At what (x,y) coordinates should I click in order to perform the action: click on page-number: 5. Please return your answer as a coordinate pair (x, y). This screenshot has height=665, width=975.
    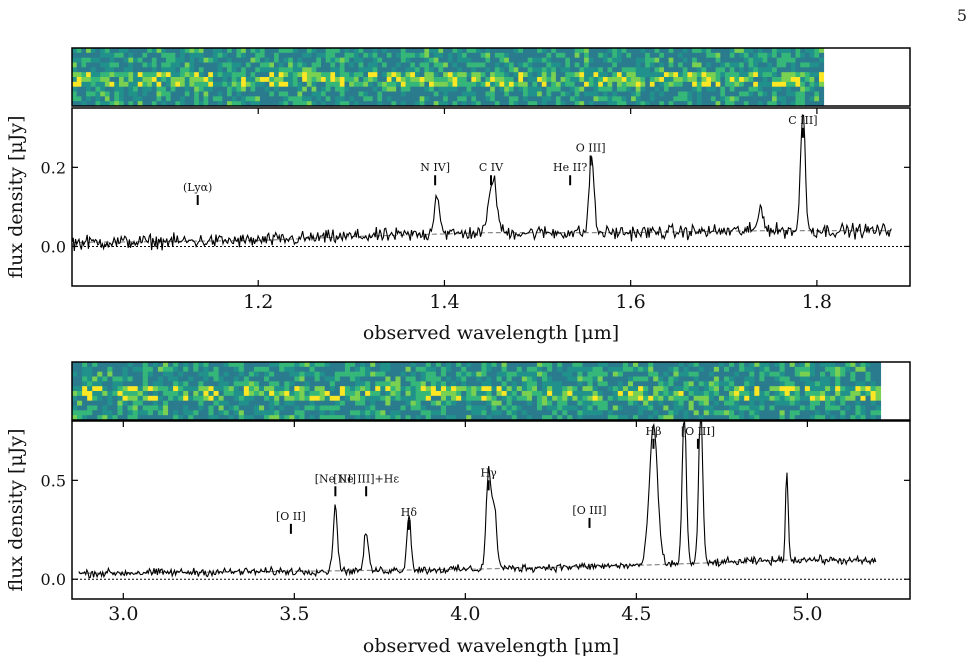
    Looking at the image, I should click on (961, 15).